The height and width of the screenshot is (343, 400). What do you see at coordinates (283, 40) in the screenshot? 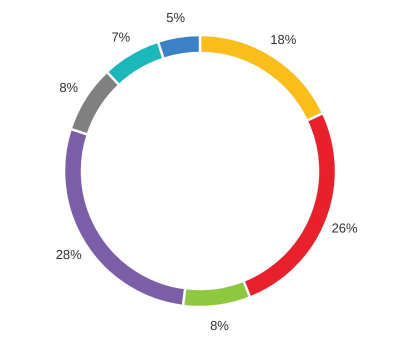
I see `data-label: 18%` at bounding box center [283, 40].